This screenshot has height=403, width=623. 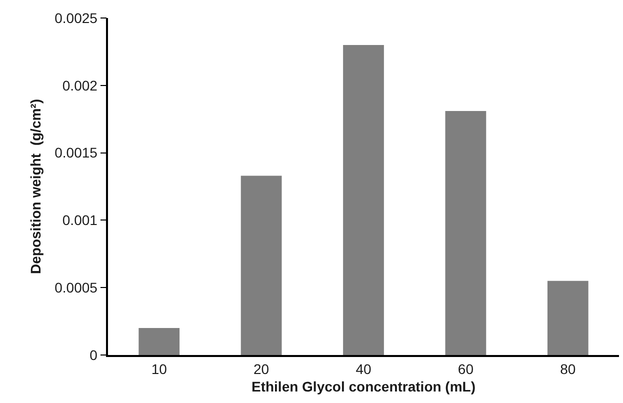 What do you see at coordinates (36, 186) in the screenshot?
I see `y-axis-title: Deposition weight (g/cm²)` at bounding box center [36, 186].